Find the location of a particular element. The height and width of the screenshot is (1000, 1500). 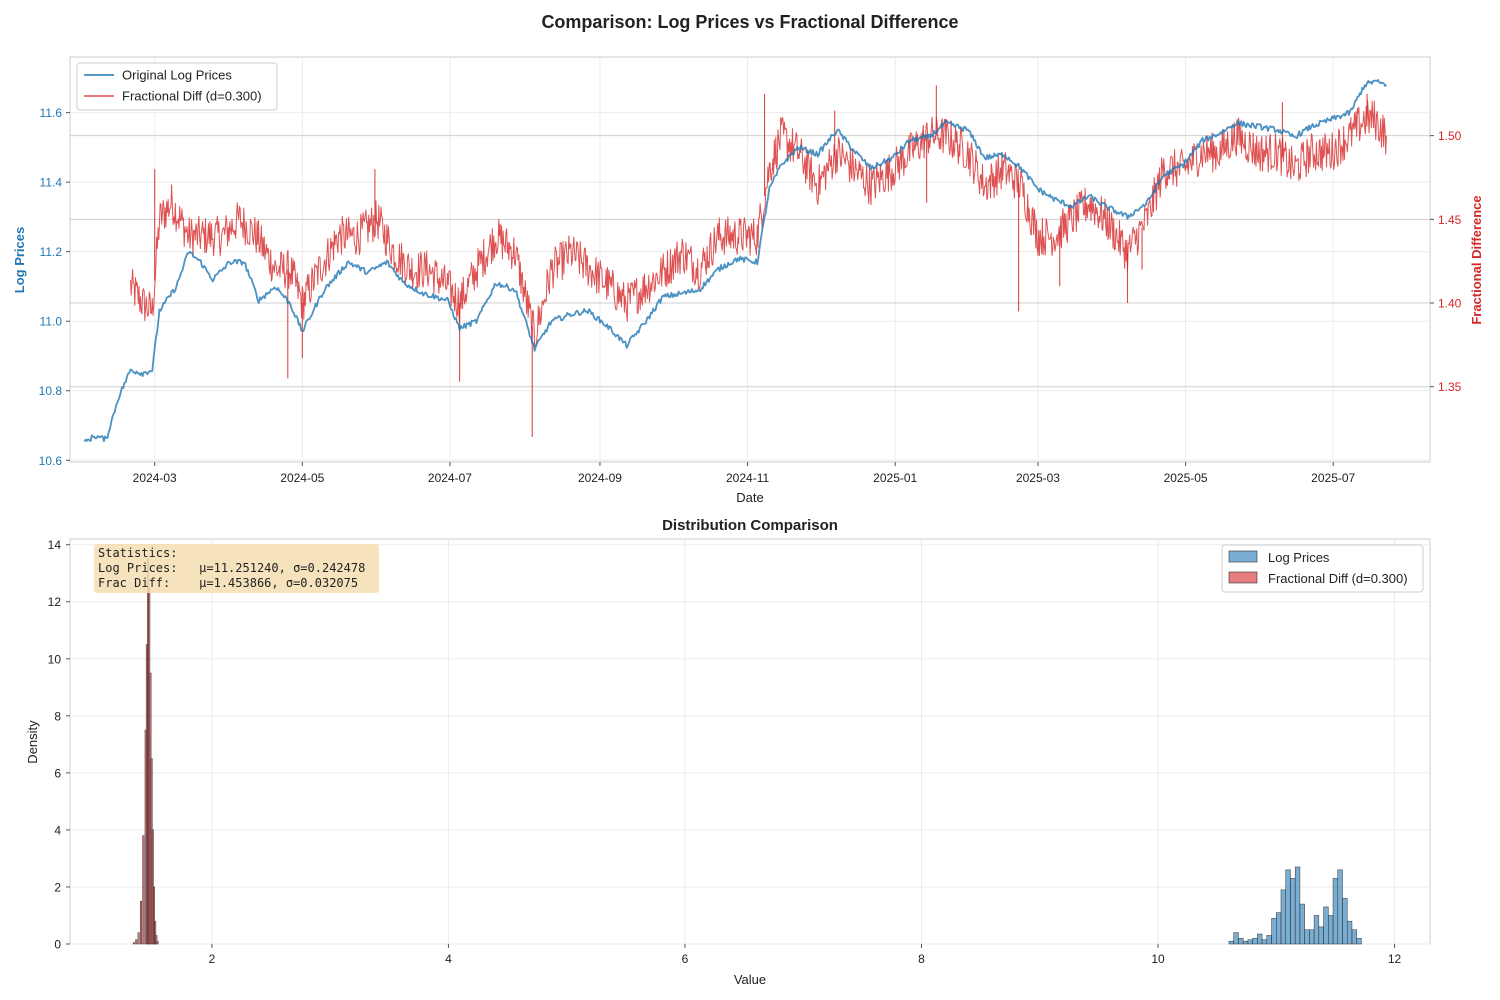

statistics-box-frame is located at coordinates (236, 568).